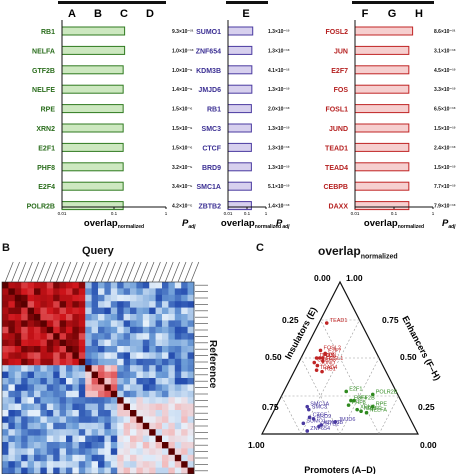  I want to click on ternary-tick: 0.25, so click(290, 320).